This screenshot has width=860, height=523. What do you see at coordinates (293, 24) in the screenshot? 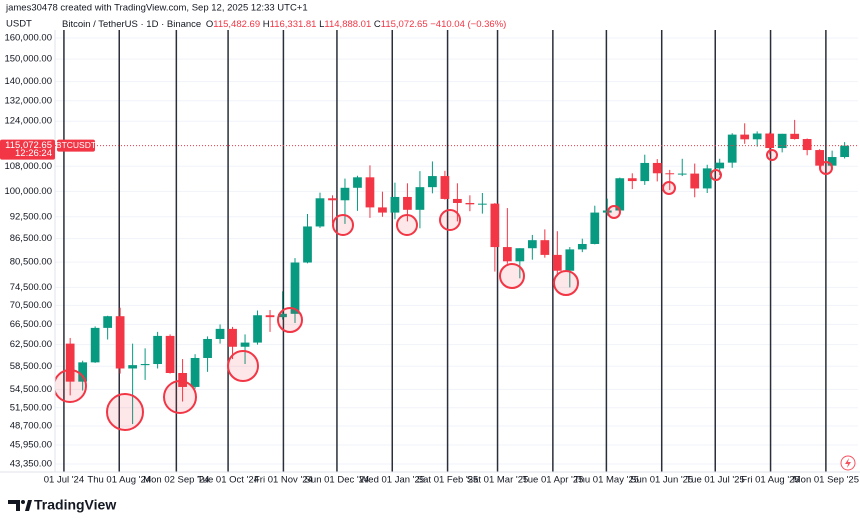
I see `legend-value: 116,331.81` at bounding box center [293, 24].